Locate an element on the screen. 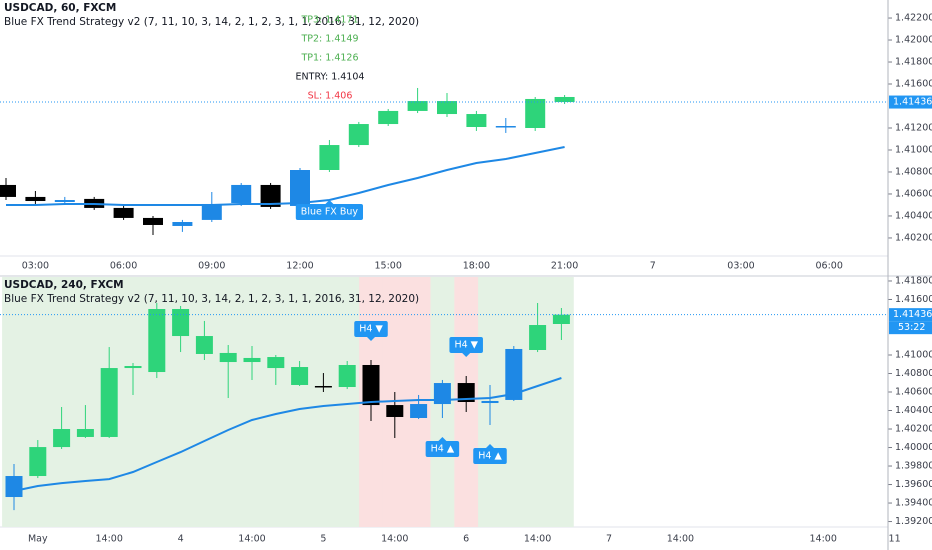  x-tick-label: 5 is located at coordinates (323, 539).